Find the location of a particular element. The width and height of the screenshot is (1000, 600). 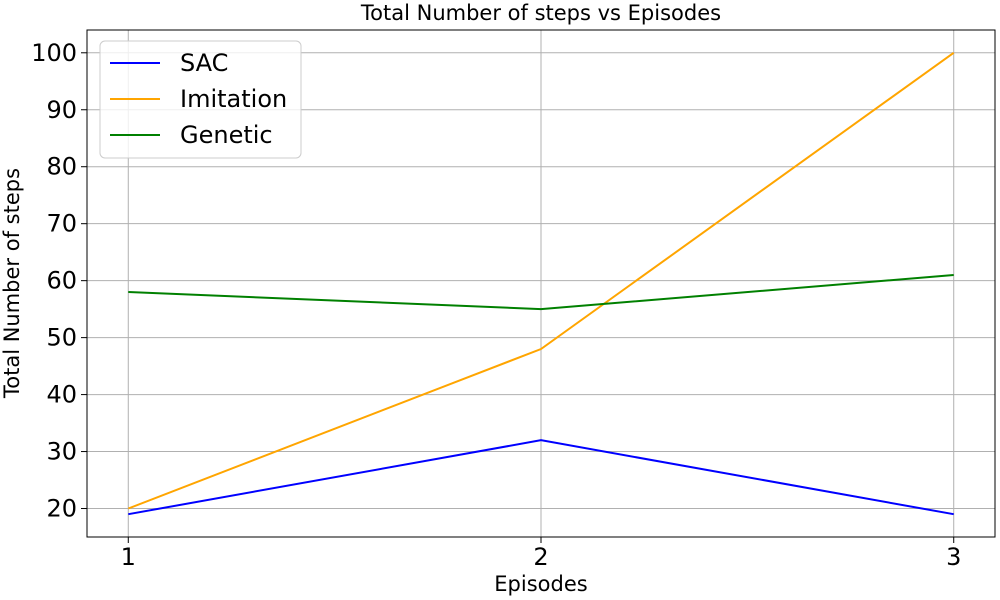

x-tick-label: 3 is located at coordinates (953, 557).